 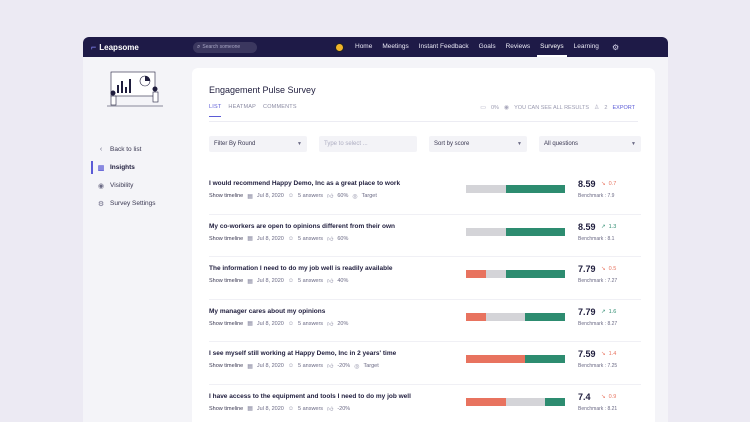 I want to click on sidebar-item-survey-settings: ⚙ Survey Settings, so click(x=123, y=203).